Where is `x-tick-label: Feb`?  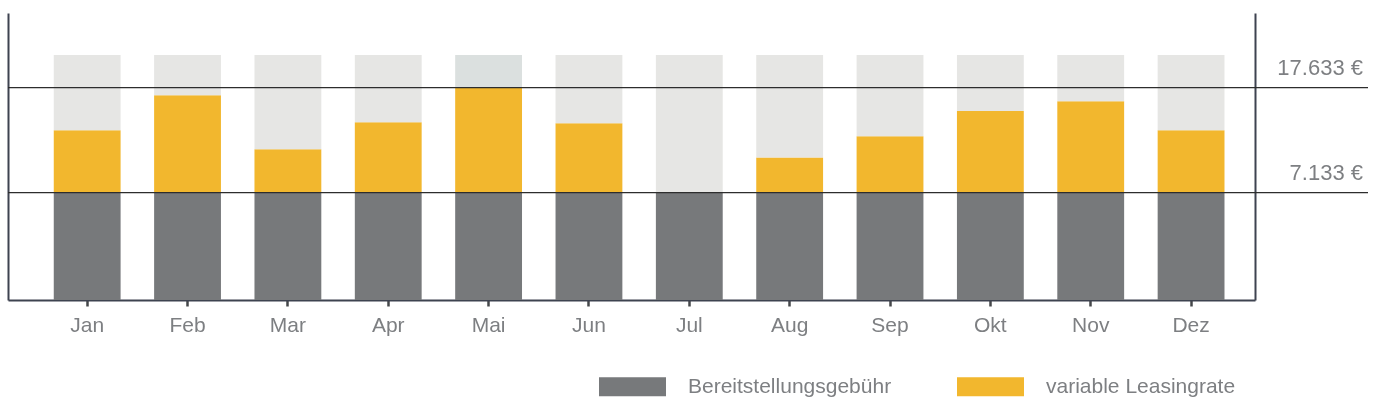 x-tick-label: Feb is located at coordinates (187, 324).